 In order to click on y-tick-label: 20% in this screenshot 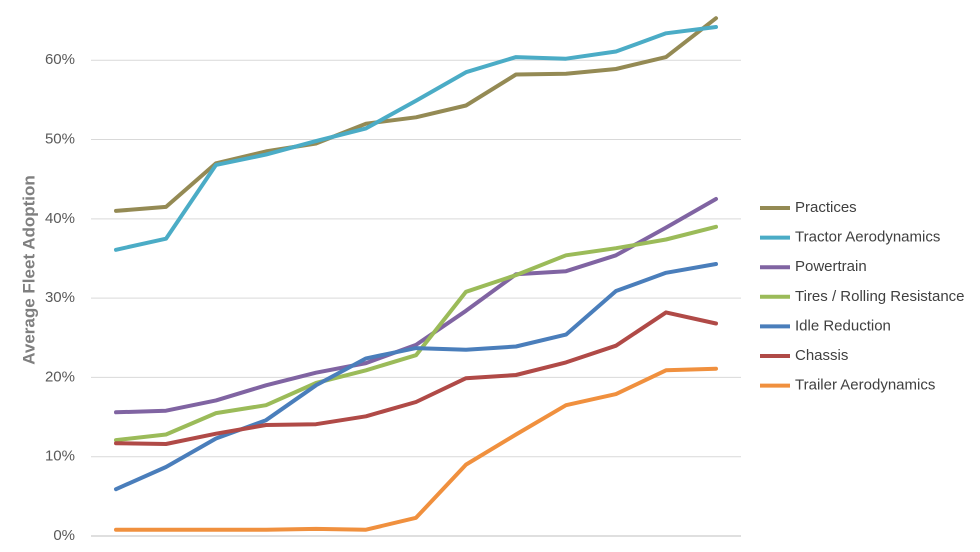, I will do `click(60, 376)`.